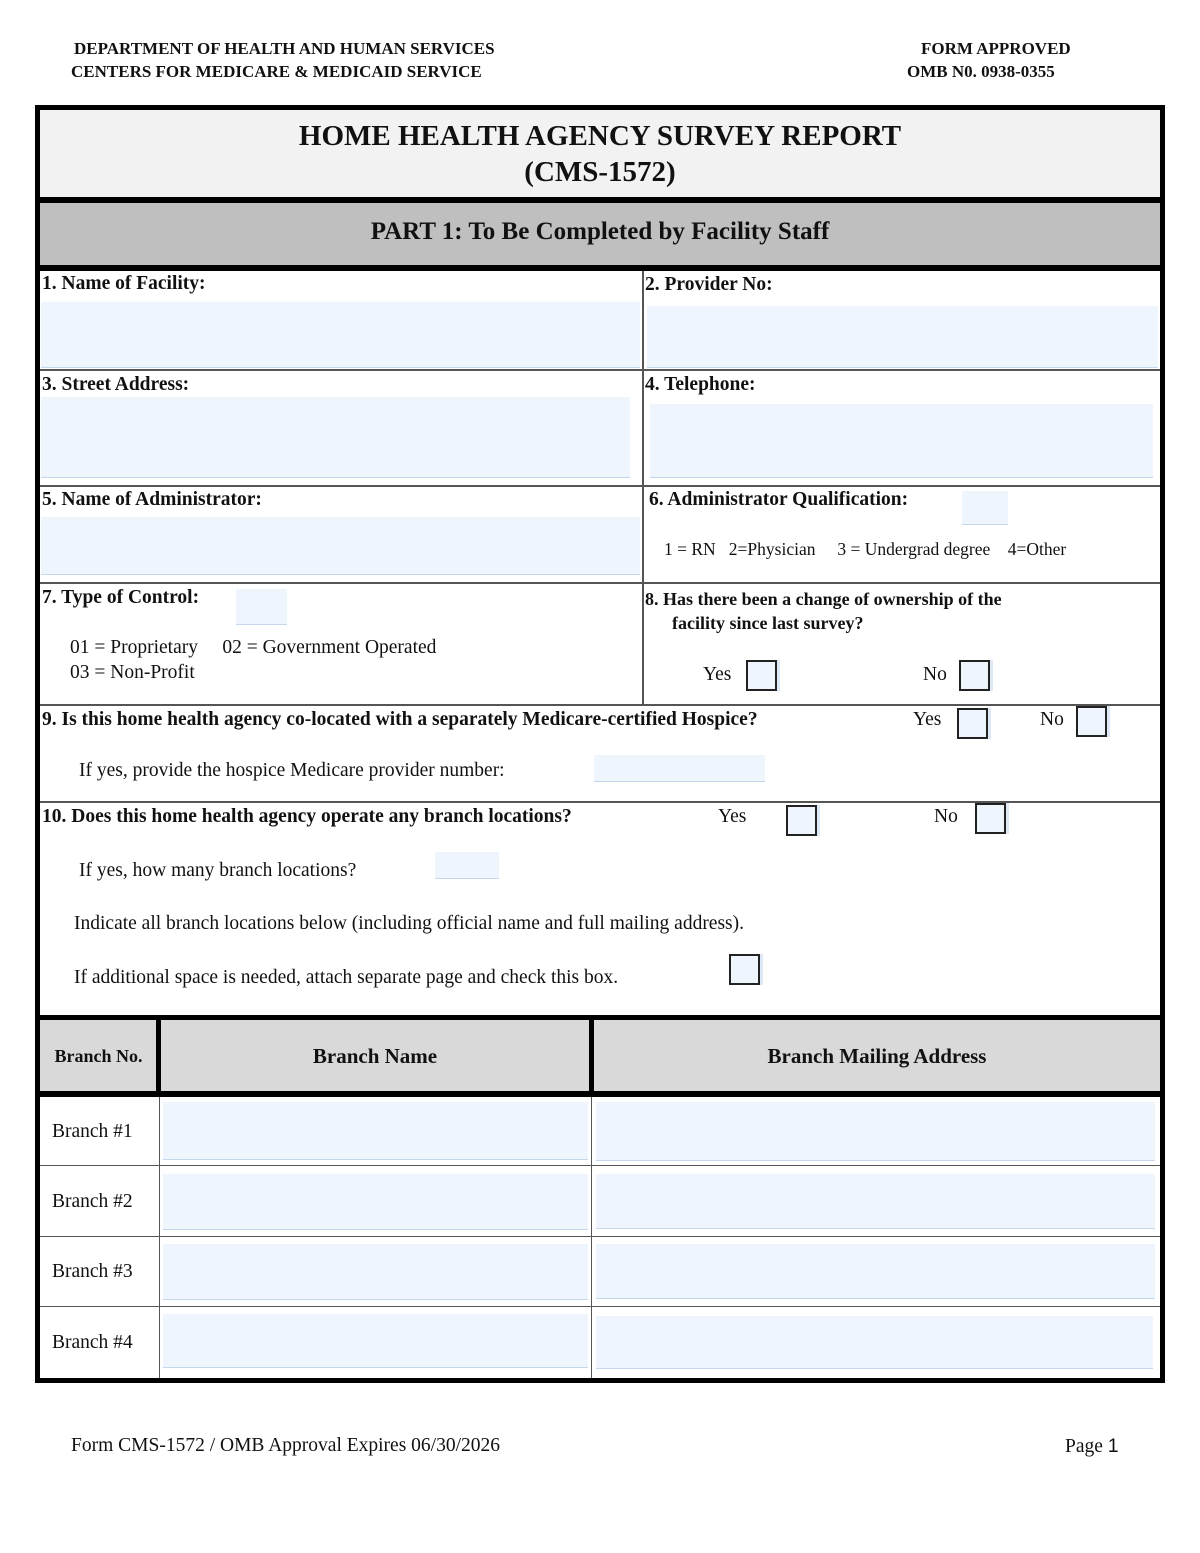  I want to click on page-number: Page 1, so click(1092, 1446).